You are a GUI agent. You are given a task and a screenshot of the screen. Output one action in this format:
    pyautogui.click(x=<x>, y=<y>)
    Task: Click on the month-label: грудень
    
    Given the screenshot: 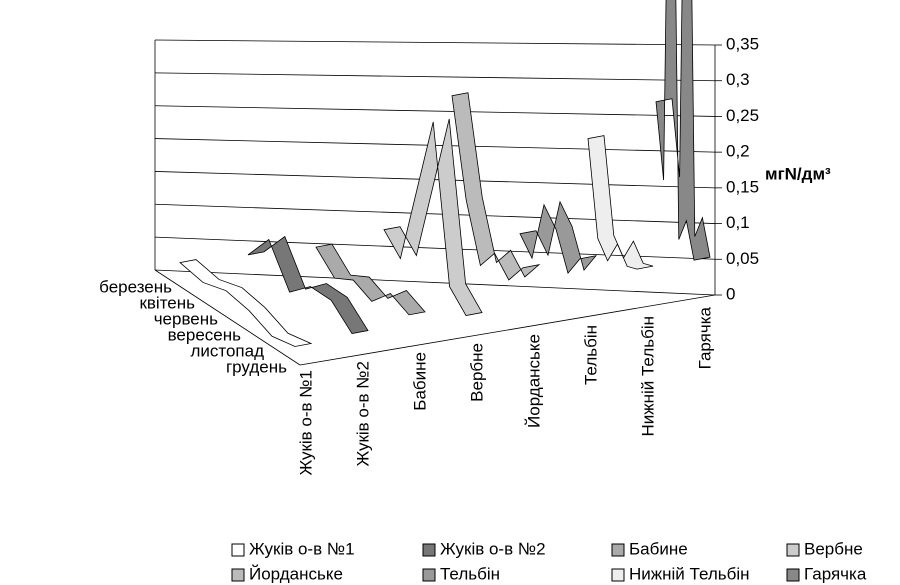 What is the action you would take?
    pyautogui.click(x=256, y=366)
    